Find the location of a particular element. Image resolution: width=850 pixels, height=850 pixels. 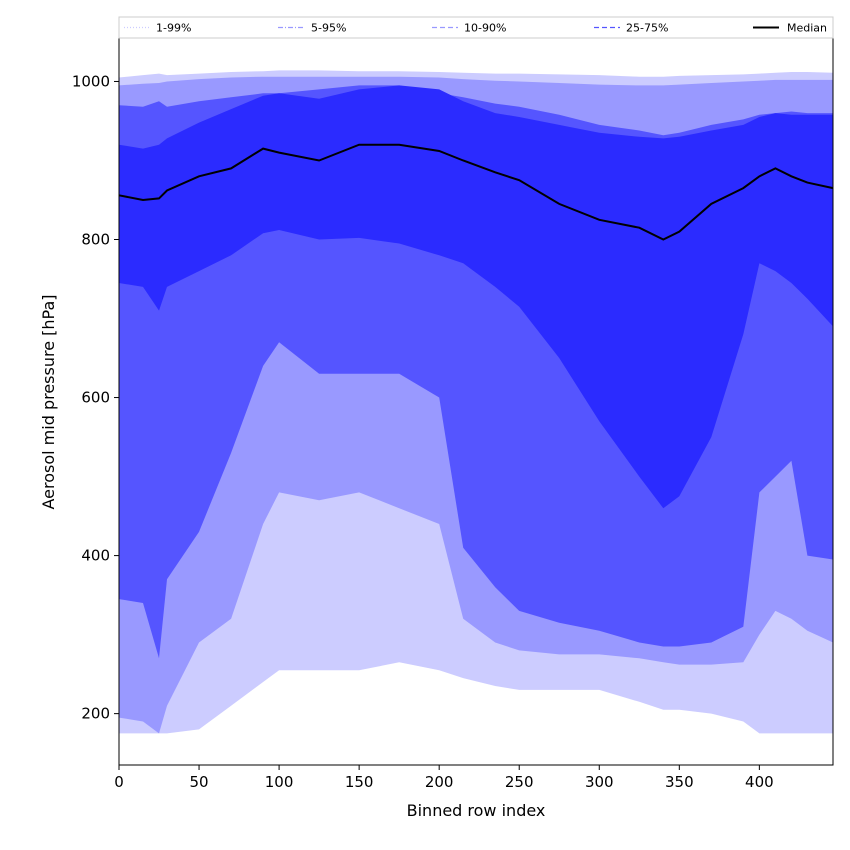

y-tick-label-800: 800 is located at coordinates (95, 240).